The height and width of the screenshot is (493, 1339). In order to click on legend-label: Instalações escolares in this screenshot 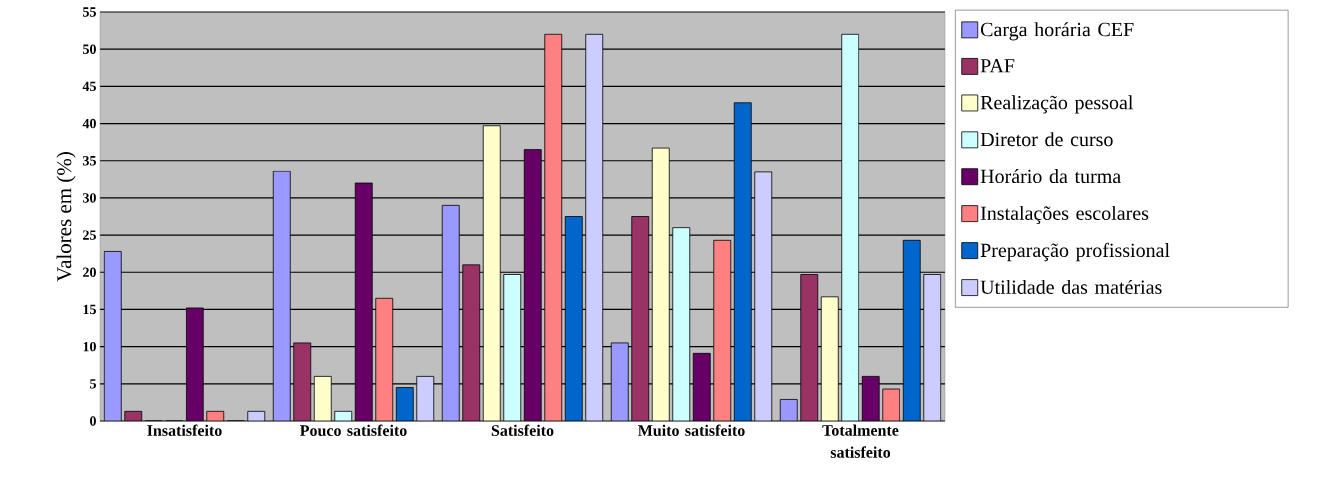, I will do `click(1064, 215)`.